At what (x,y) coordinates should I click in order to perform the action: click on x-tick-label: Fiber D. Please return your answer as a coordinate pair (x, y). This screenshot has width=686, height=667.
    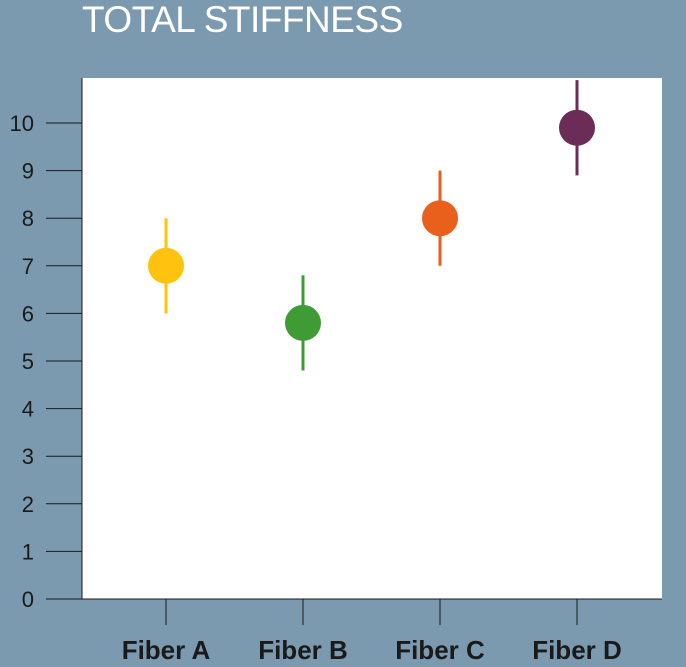
    Looking at the image, I should click on (577, 650).